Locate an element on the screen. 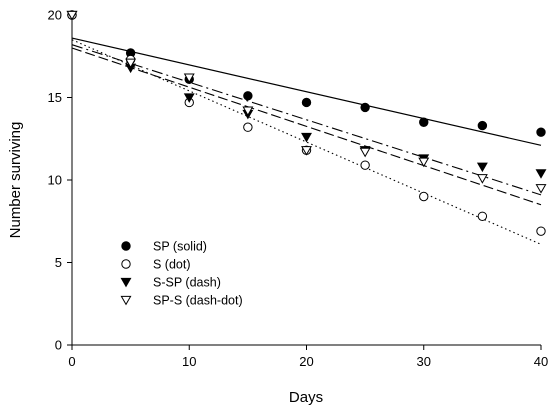 Image resolution: width=559 pixels, height=407 pixels. legend-label: S (dot) is located at coordinates (172, 265).